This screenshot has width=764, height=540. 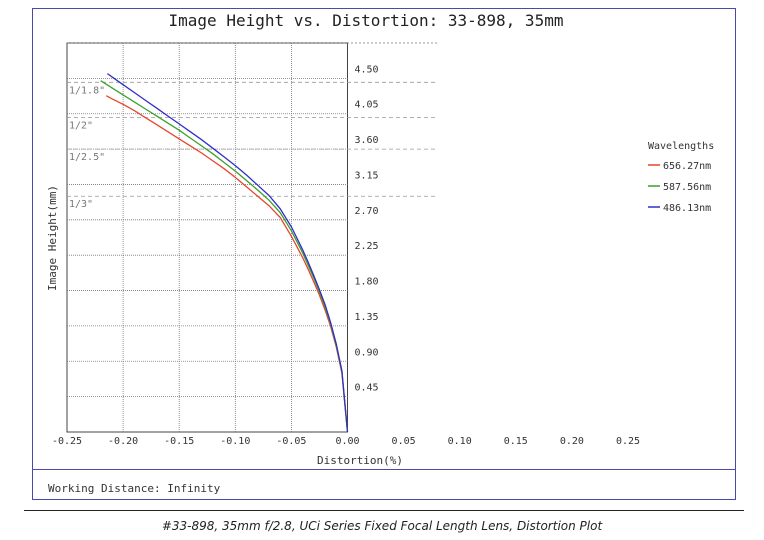 I want to click on sensor-format-label: 1/2", so click(x=81, y=126).